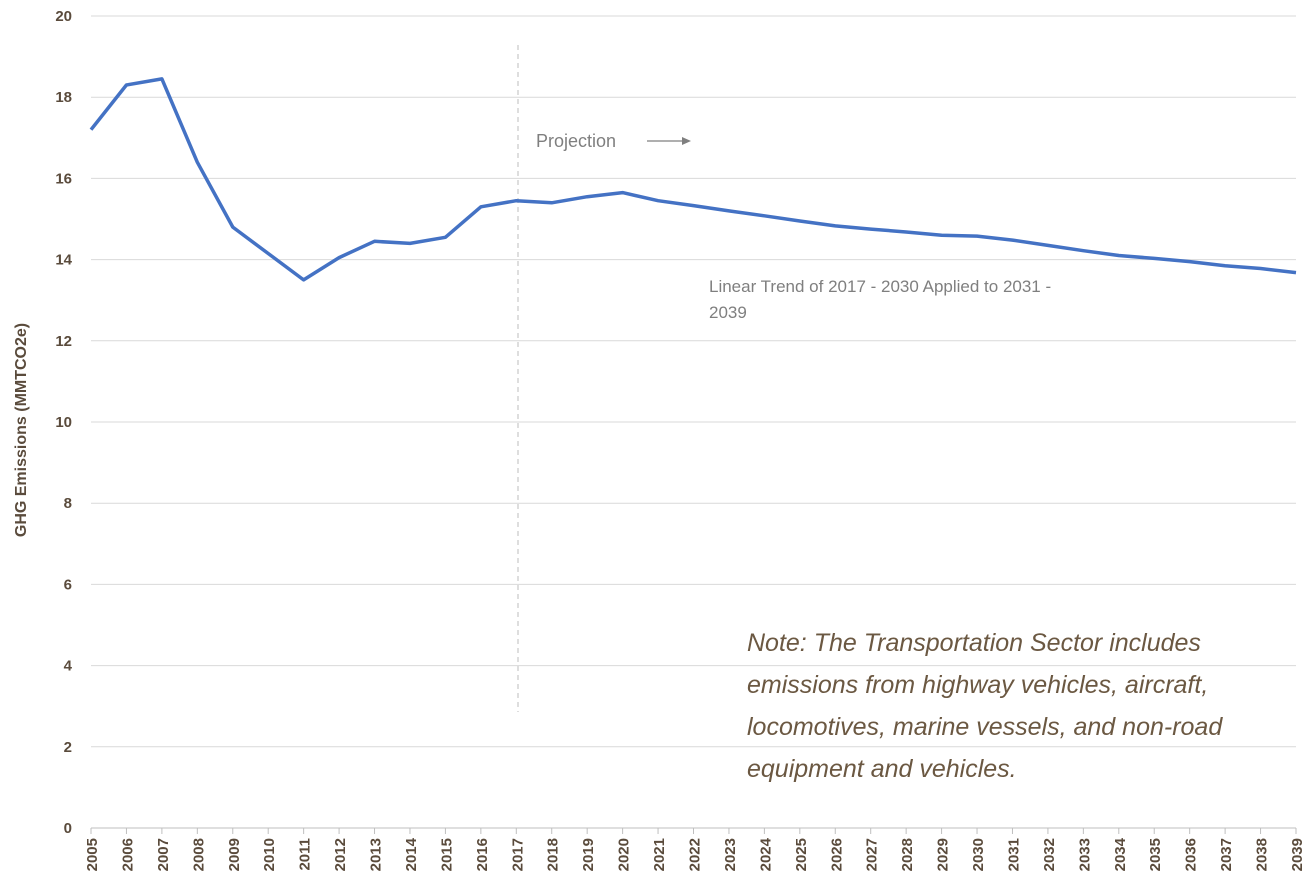  What do you see at coordinates (943, 854) in the screenshot?
I see `x-tick-label: 2029` at bounding box center [943, 854].